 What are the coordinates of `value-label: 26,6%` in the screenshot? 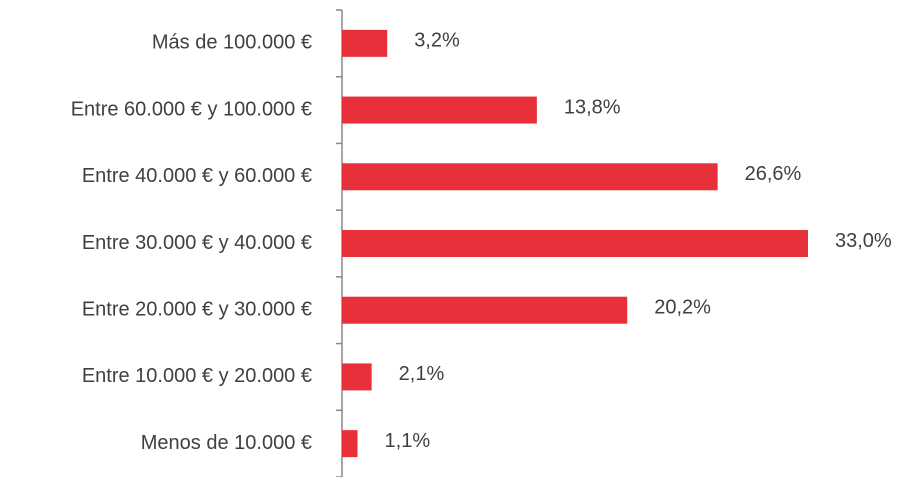 It's located at (773, 174).